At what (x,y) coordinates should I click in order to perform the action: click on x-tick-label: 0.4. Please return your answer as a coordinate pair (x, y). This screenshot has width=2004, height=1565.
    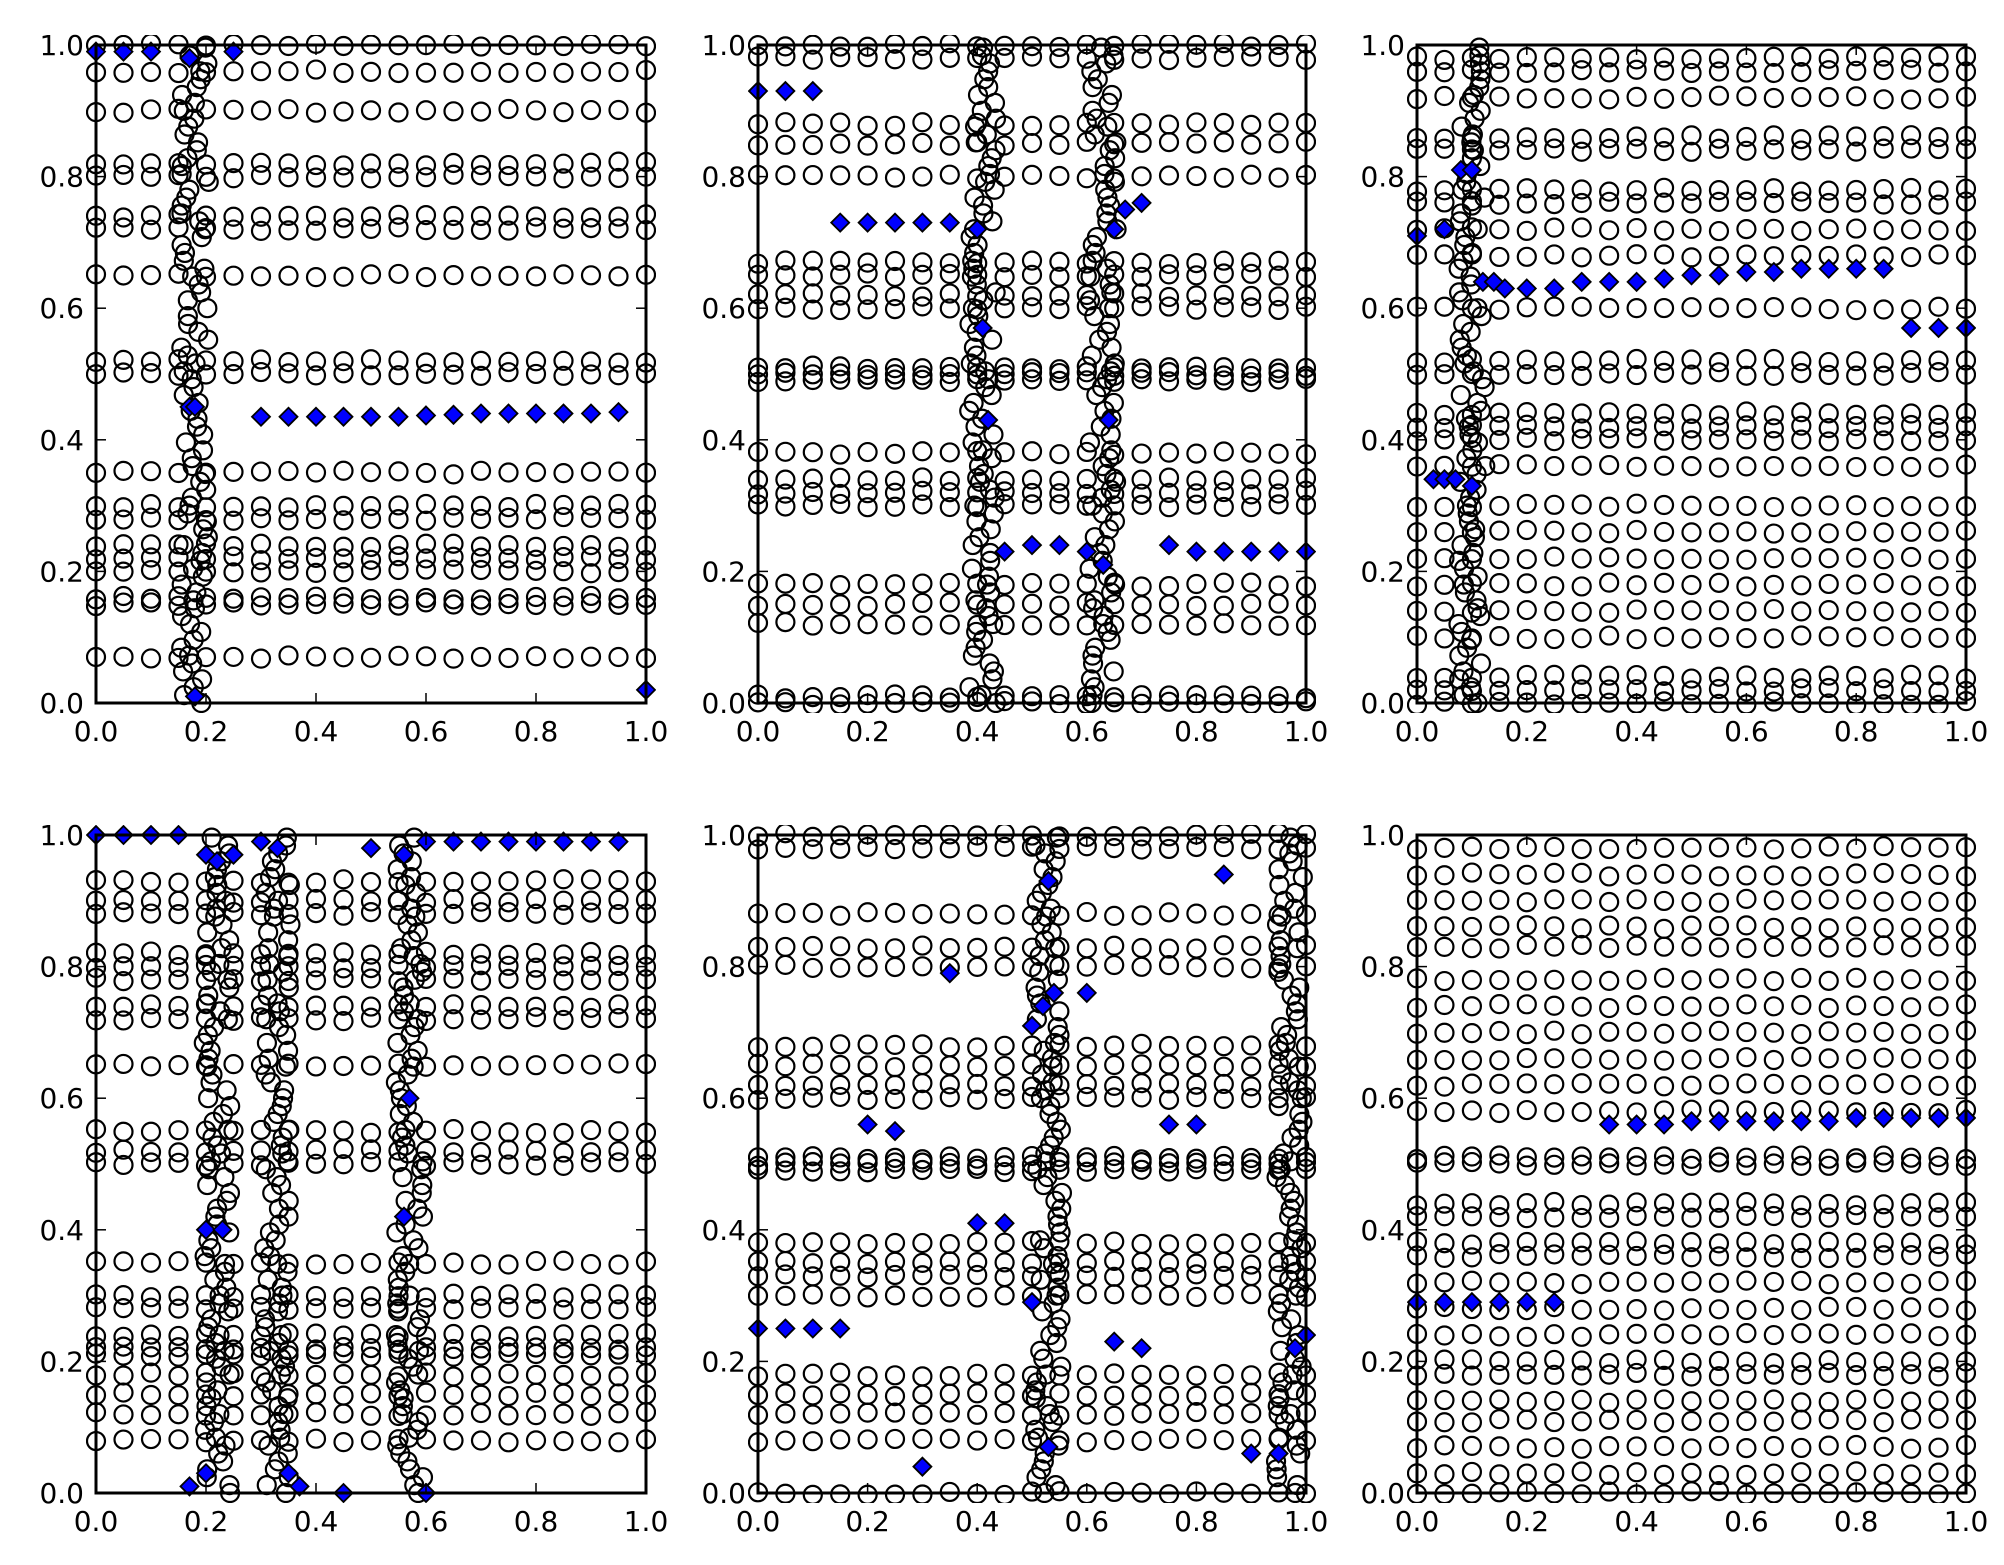
    Looking at the image, I should click on (1636, 1521).